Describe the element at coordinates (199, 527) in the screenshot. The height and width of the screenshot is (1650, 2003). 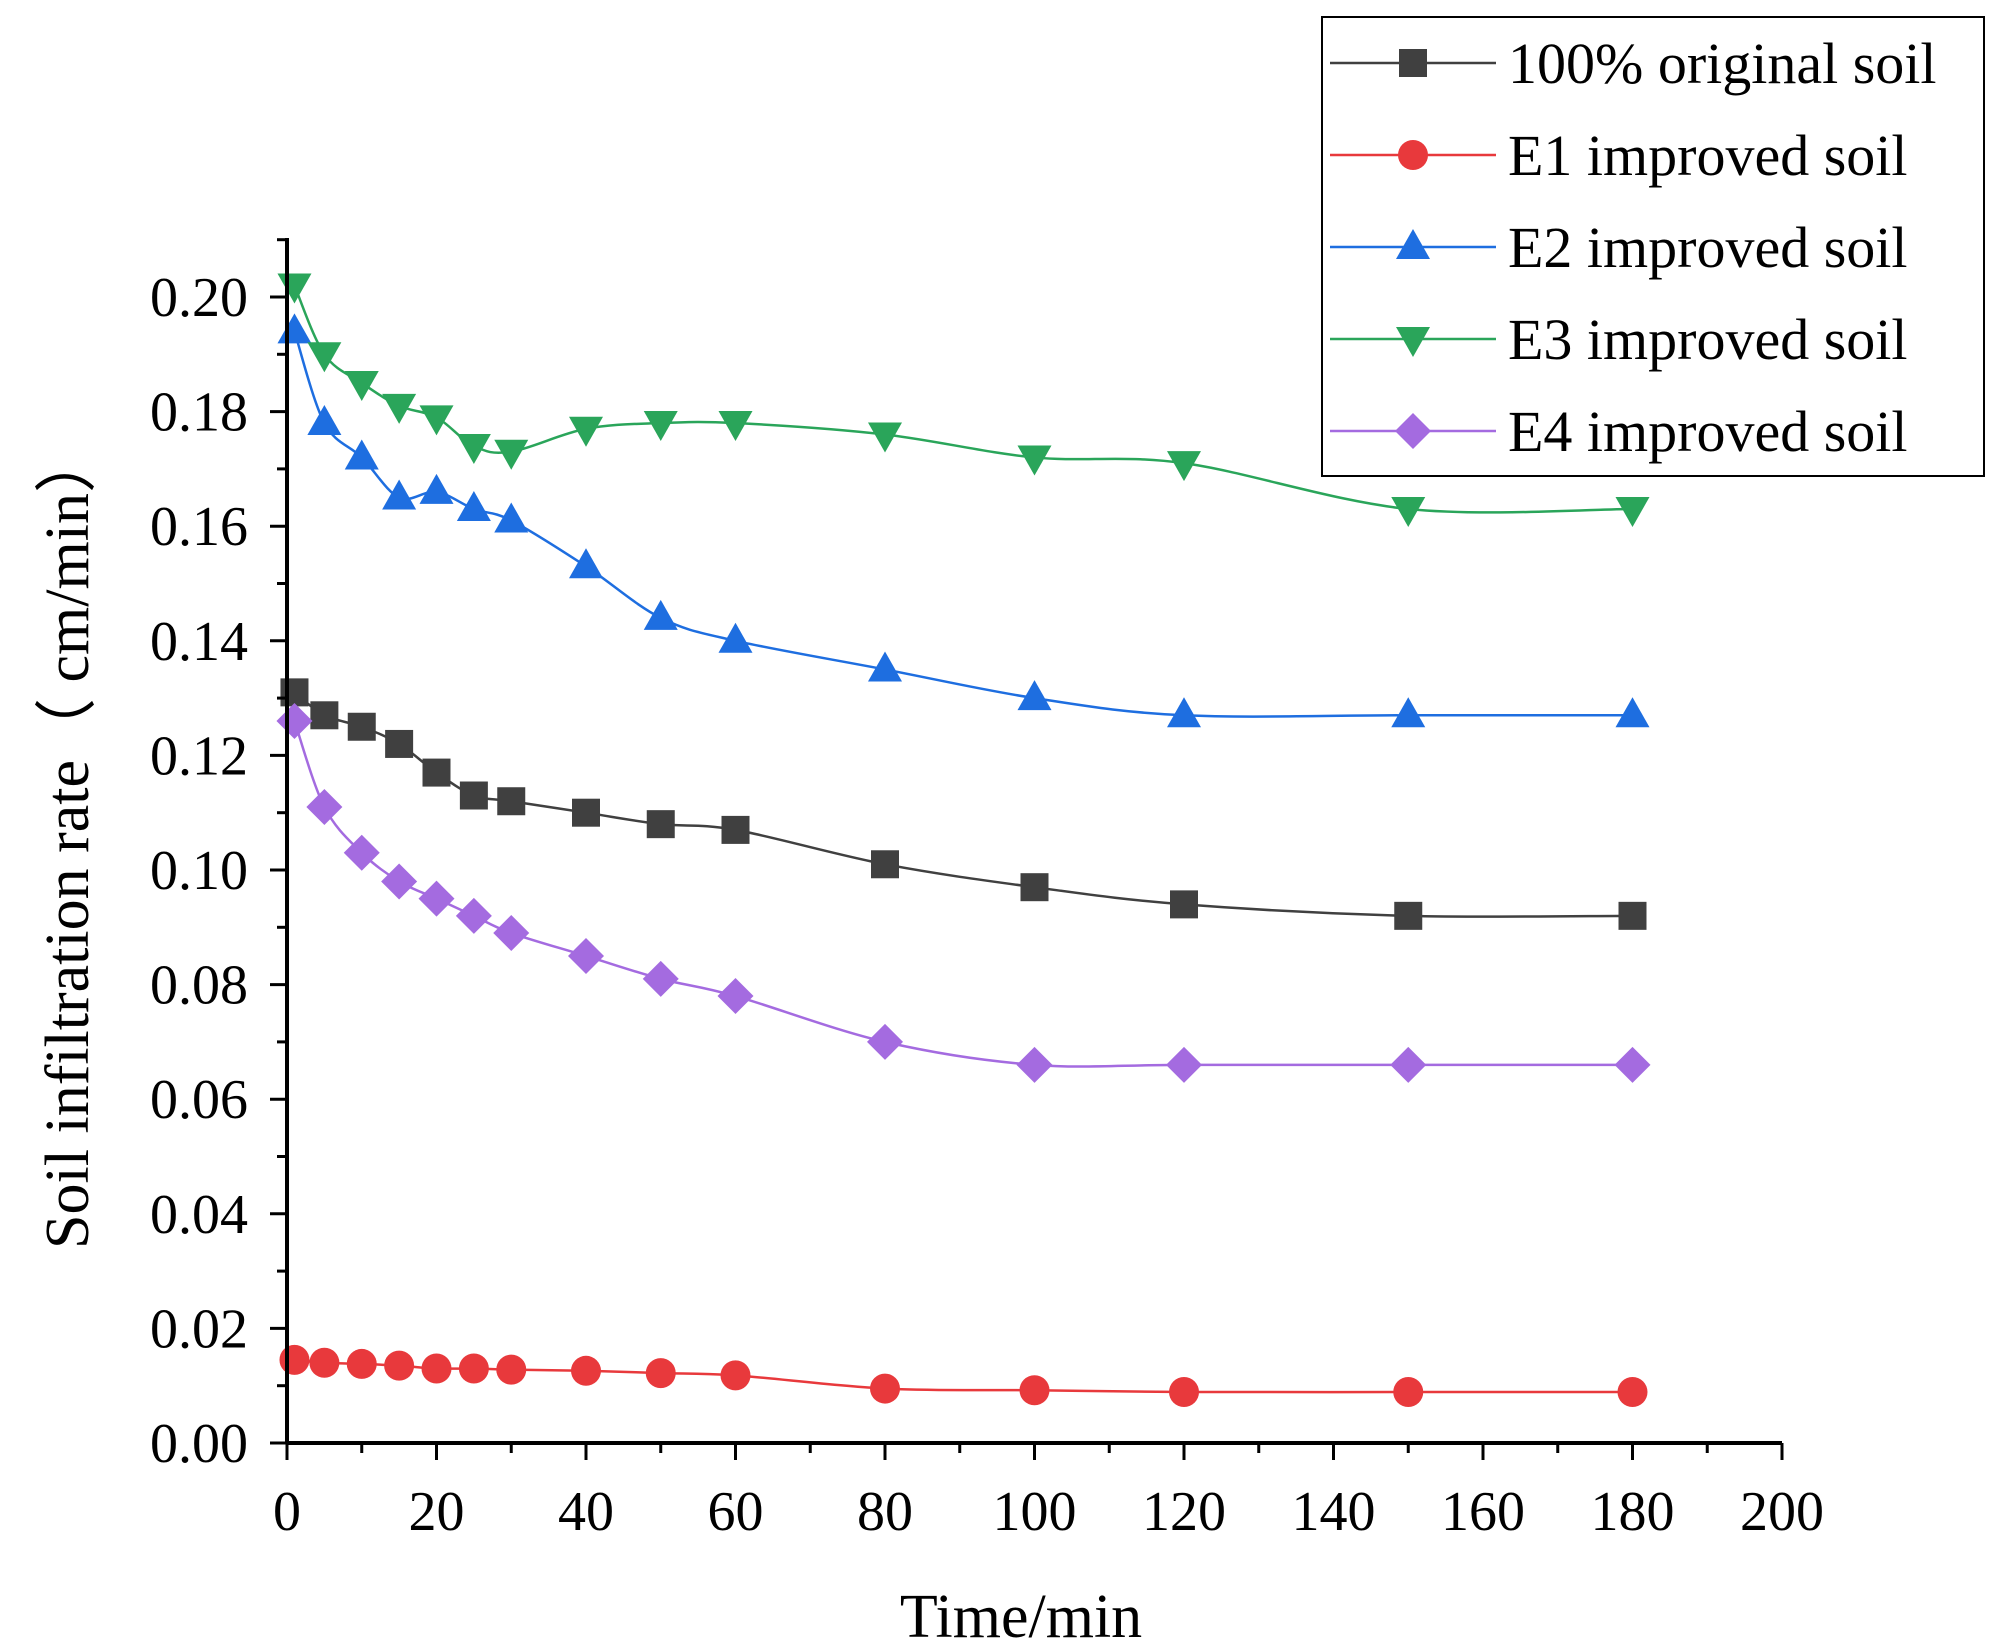
I see `y-tick-label: 0.16` at that location.